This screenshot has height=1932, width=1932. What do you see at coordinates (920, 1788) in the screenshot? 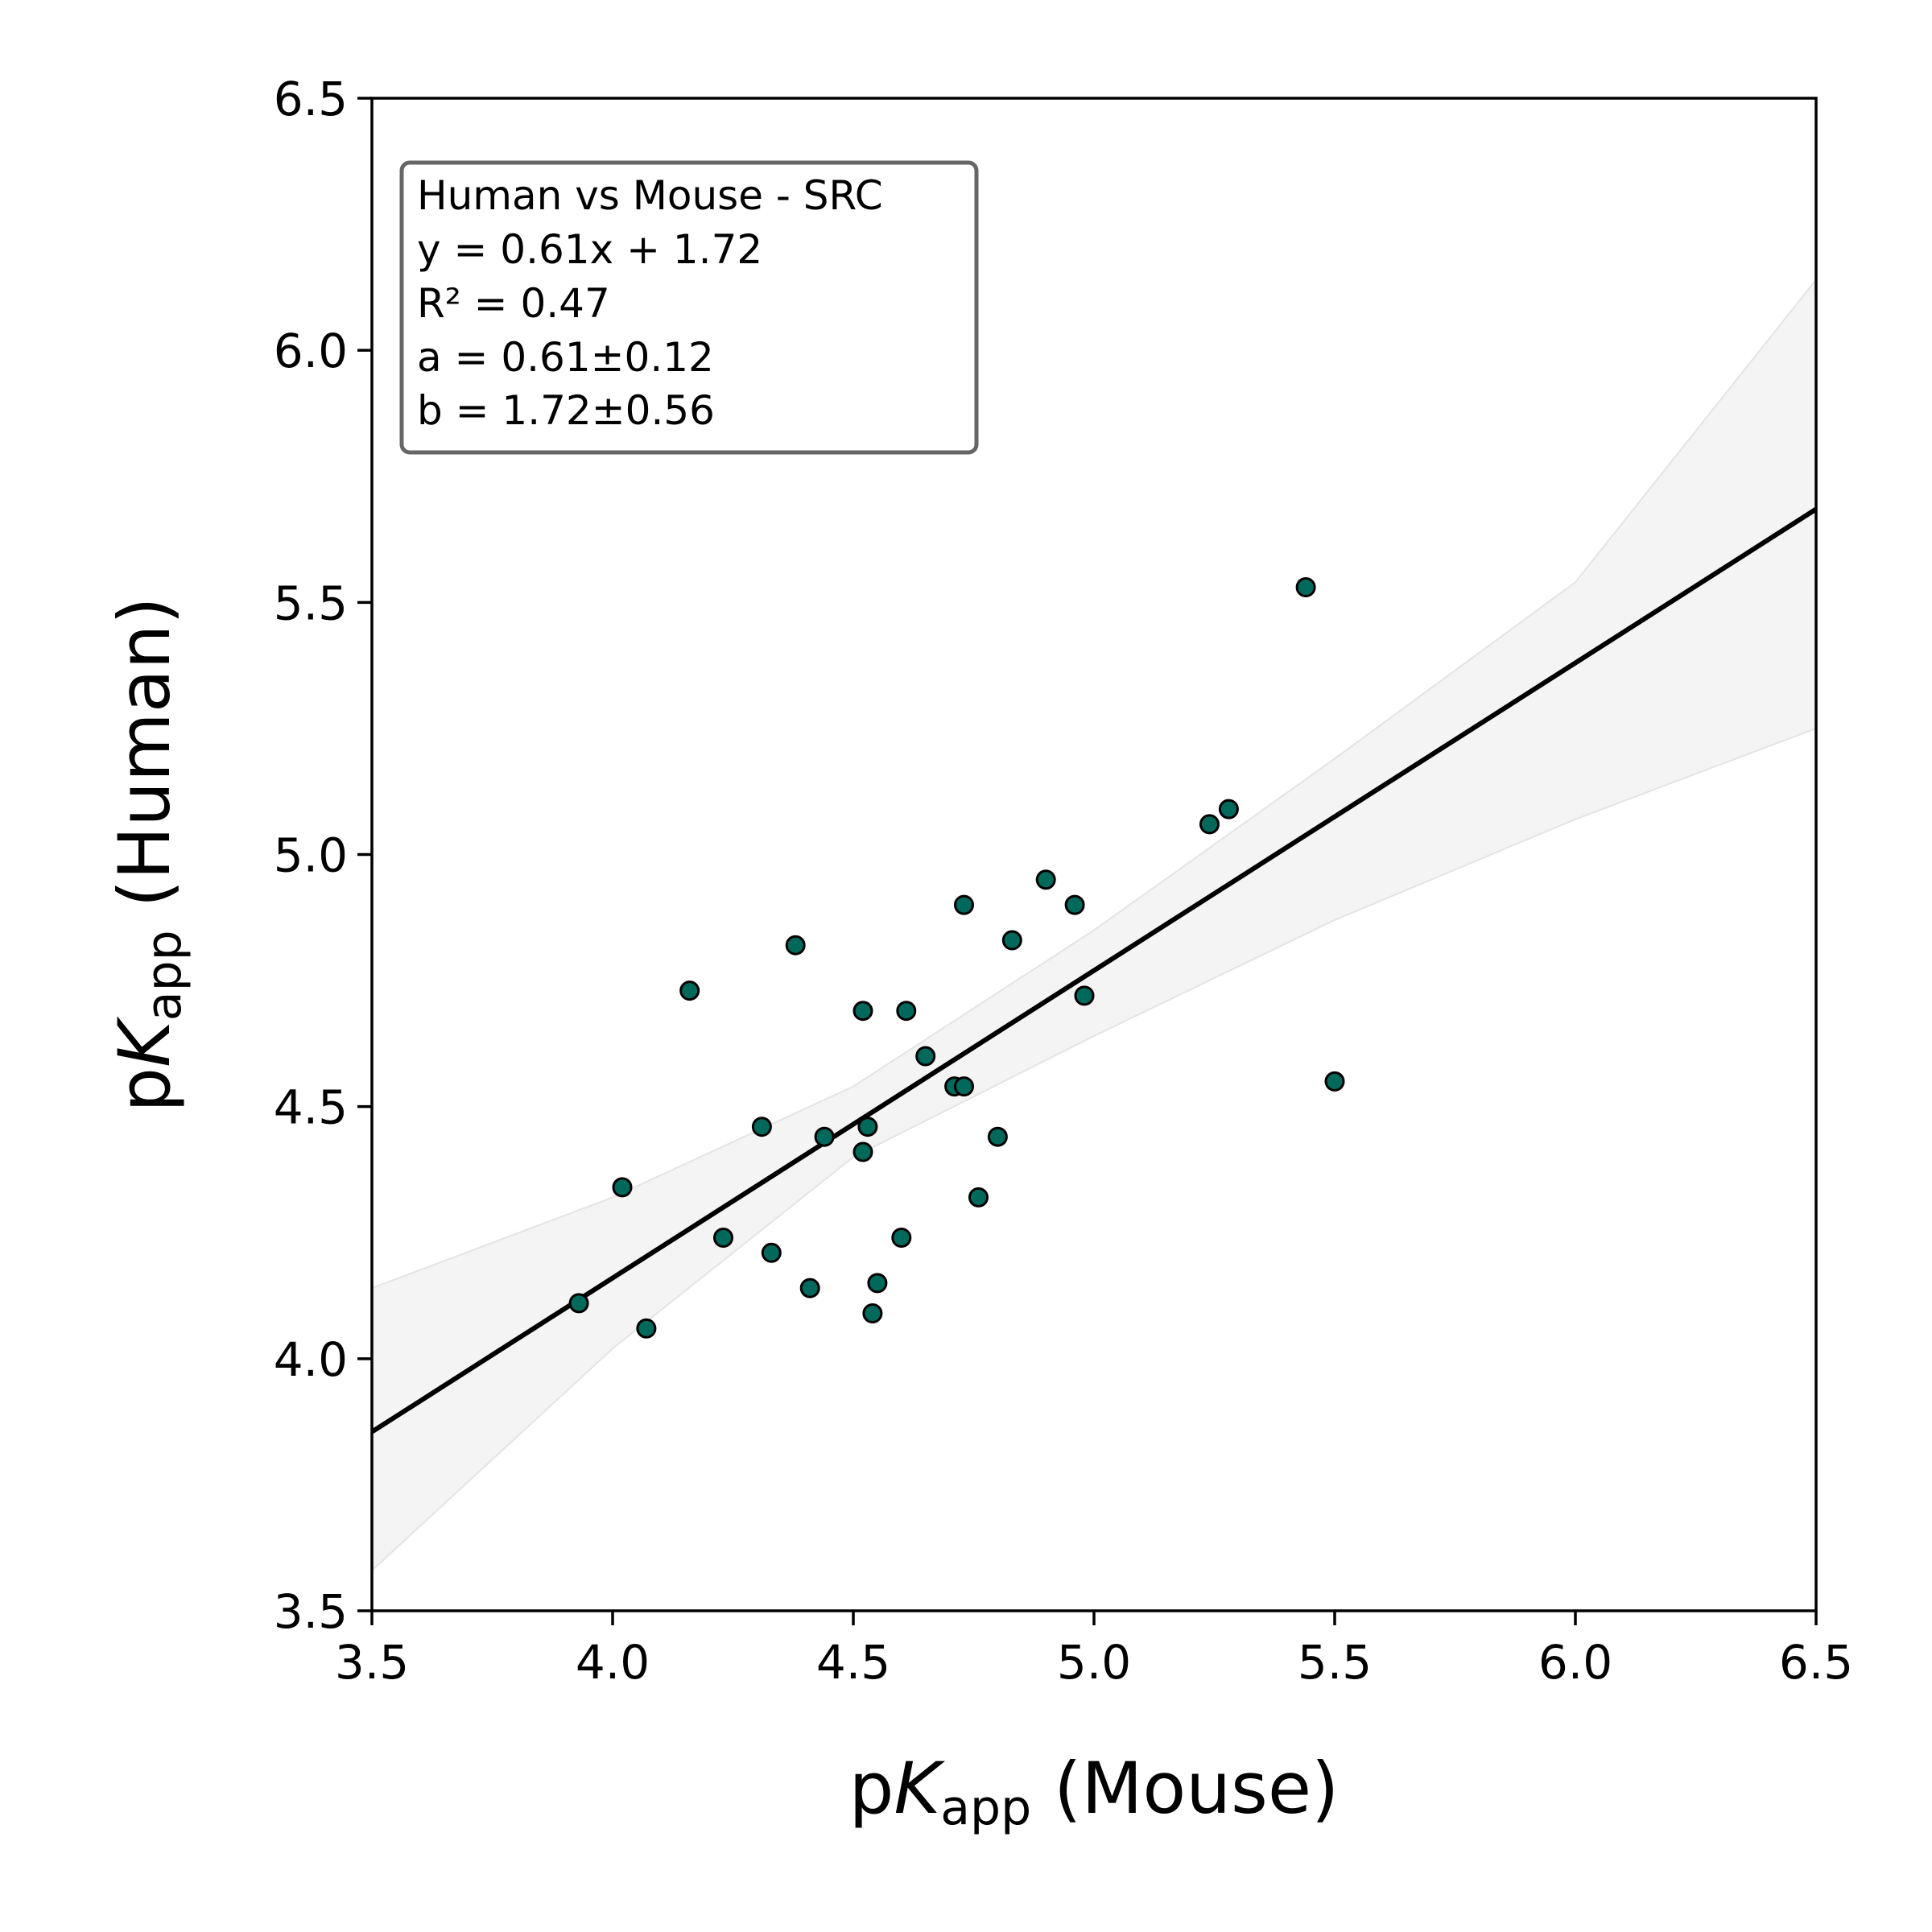
I see `x-label-var: K` at bounding box center [920, 1788].